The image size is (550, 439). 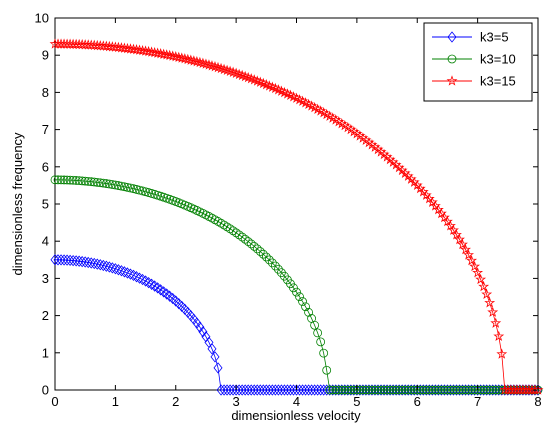 I want to click on x-tick-label: 1, so click(x=115, y=401).